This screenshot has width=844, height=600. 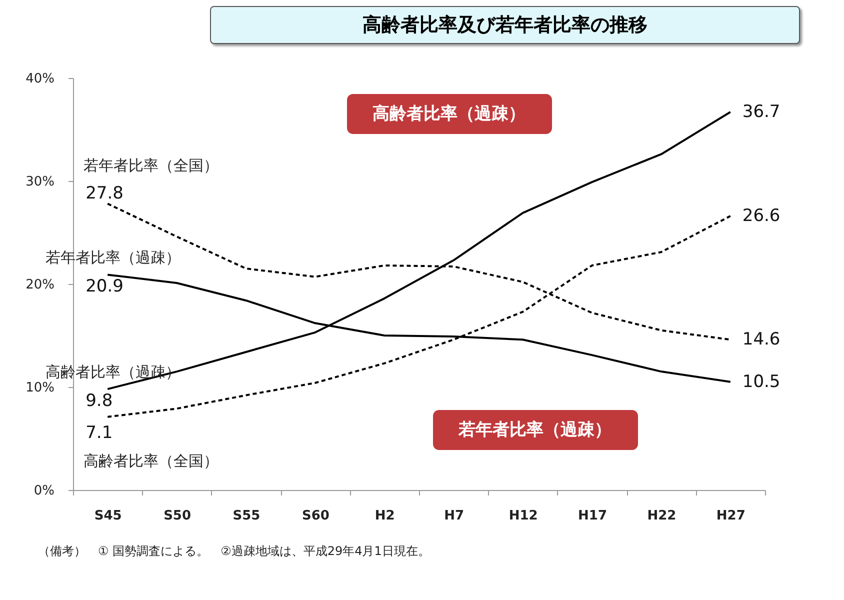 I want to click on data-label: 20.9, so click(x=105, y=286).